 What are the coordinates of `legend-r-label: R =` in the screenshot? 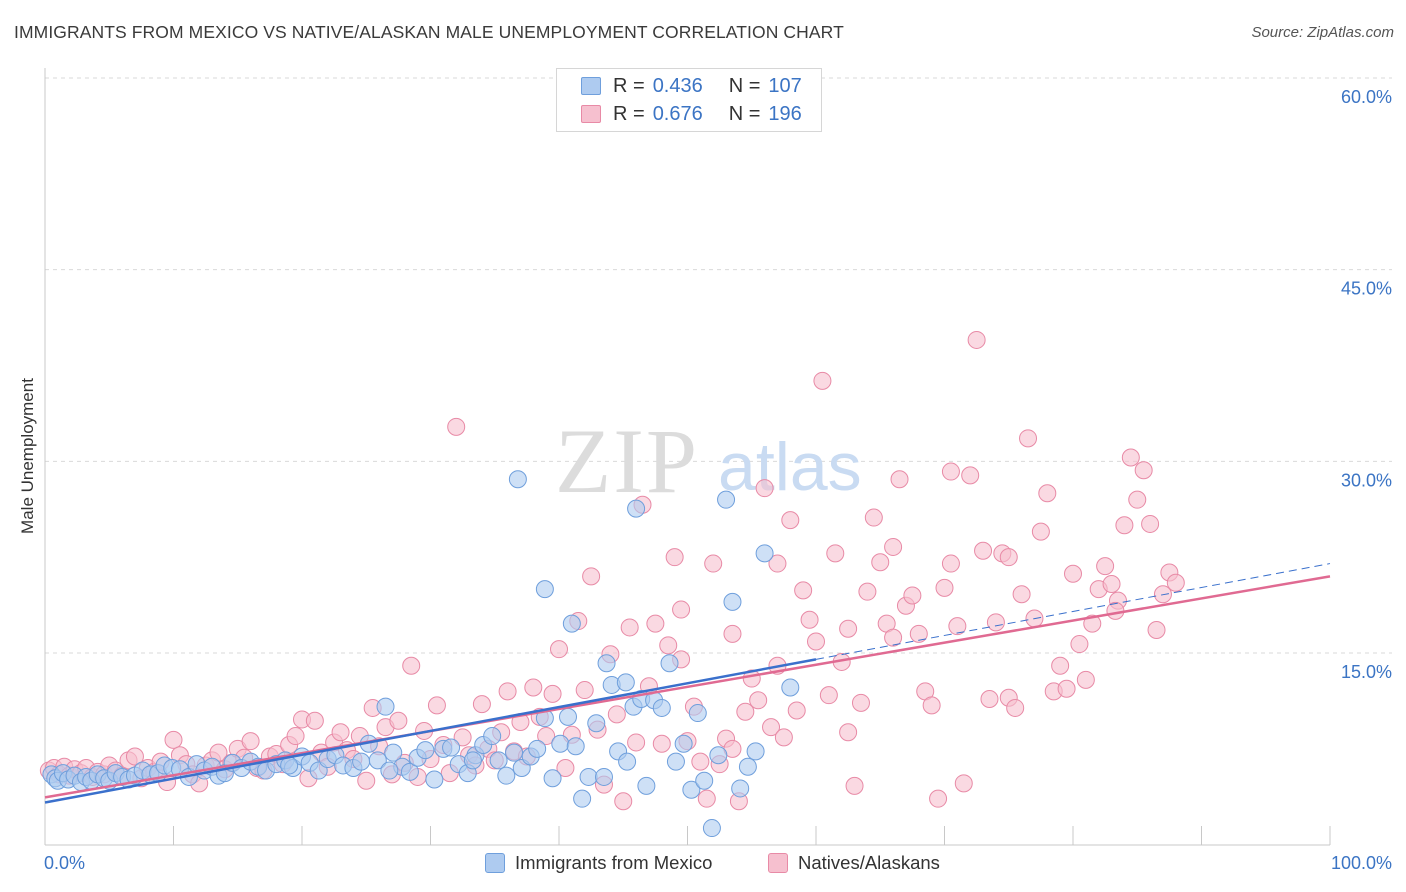 It's located at (629, 113).